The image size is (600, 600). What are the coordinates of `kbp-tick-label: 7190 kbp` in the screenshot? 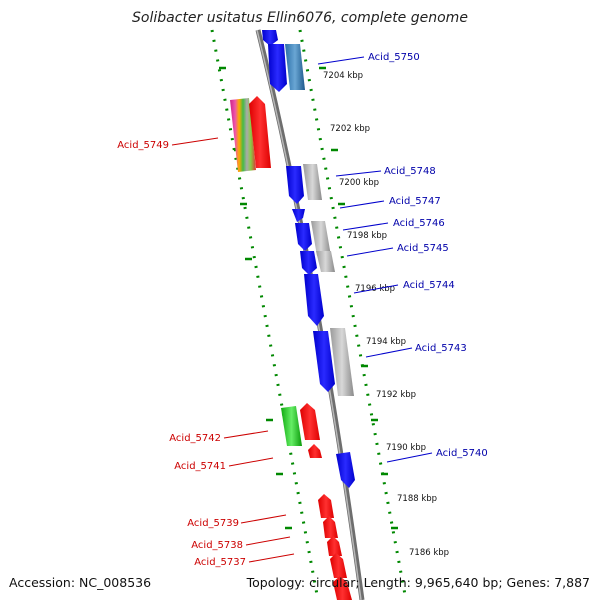 It's located at (406, 448).